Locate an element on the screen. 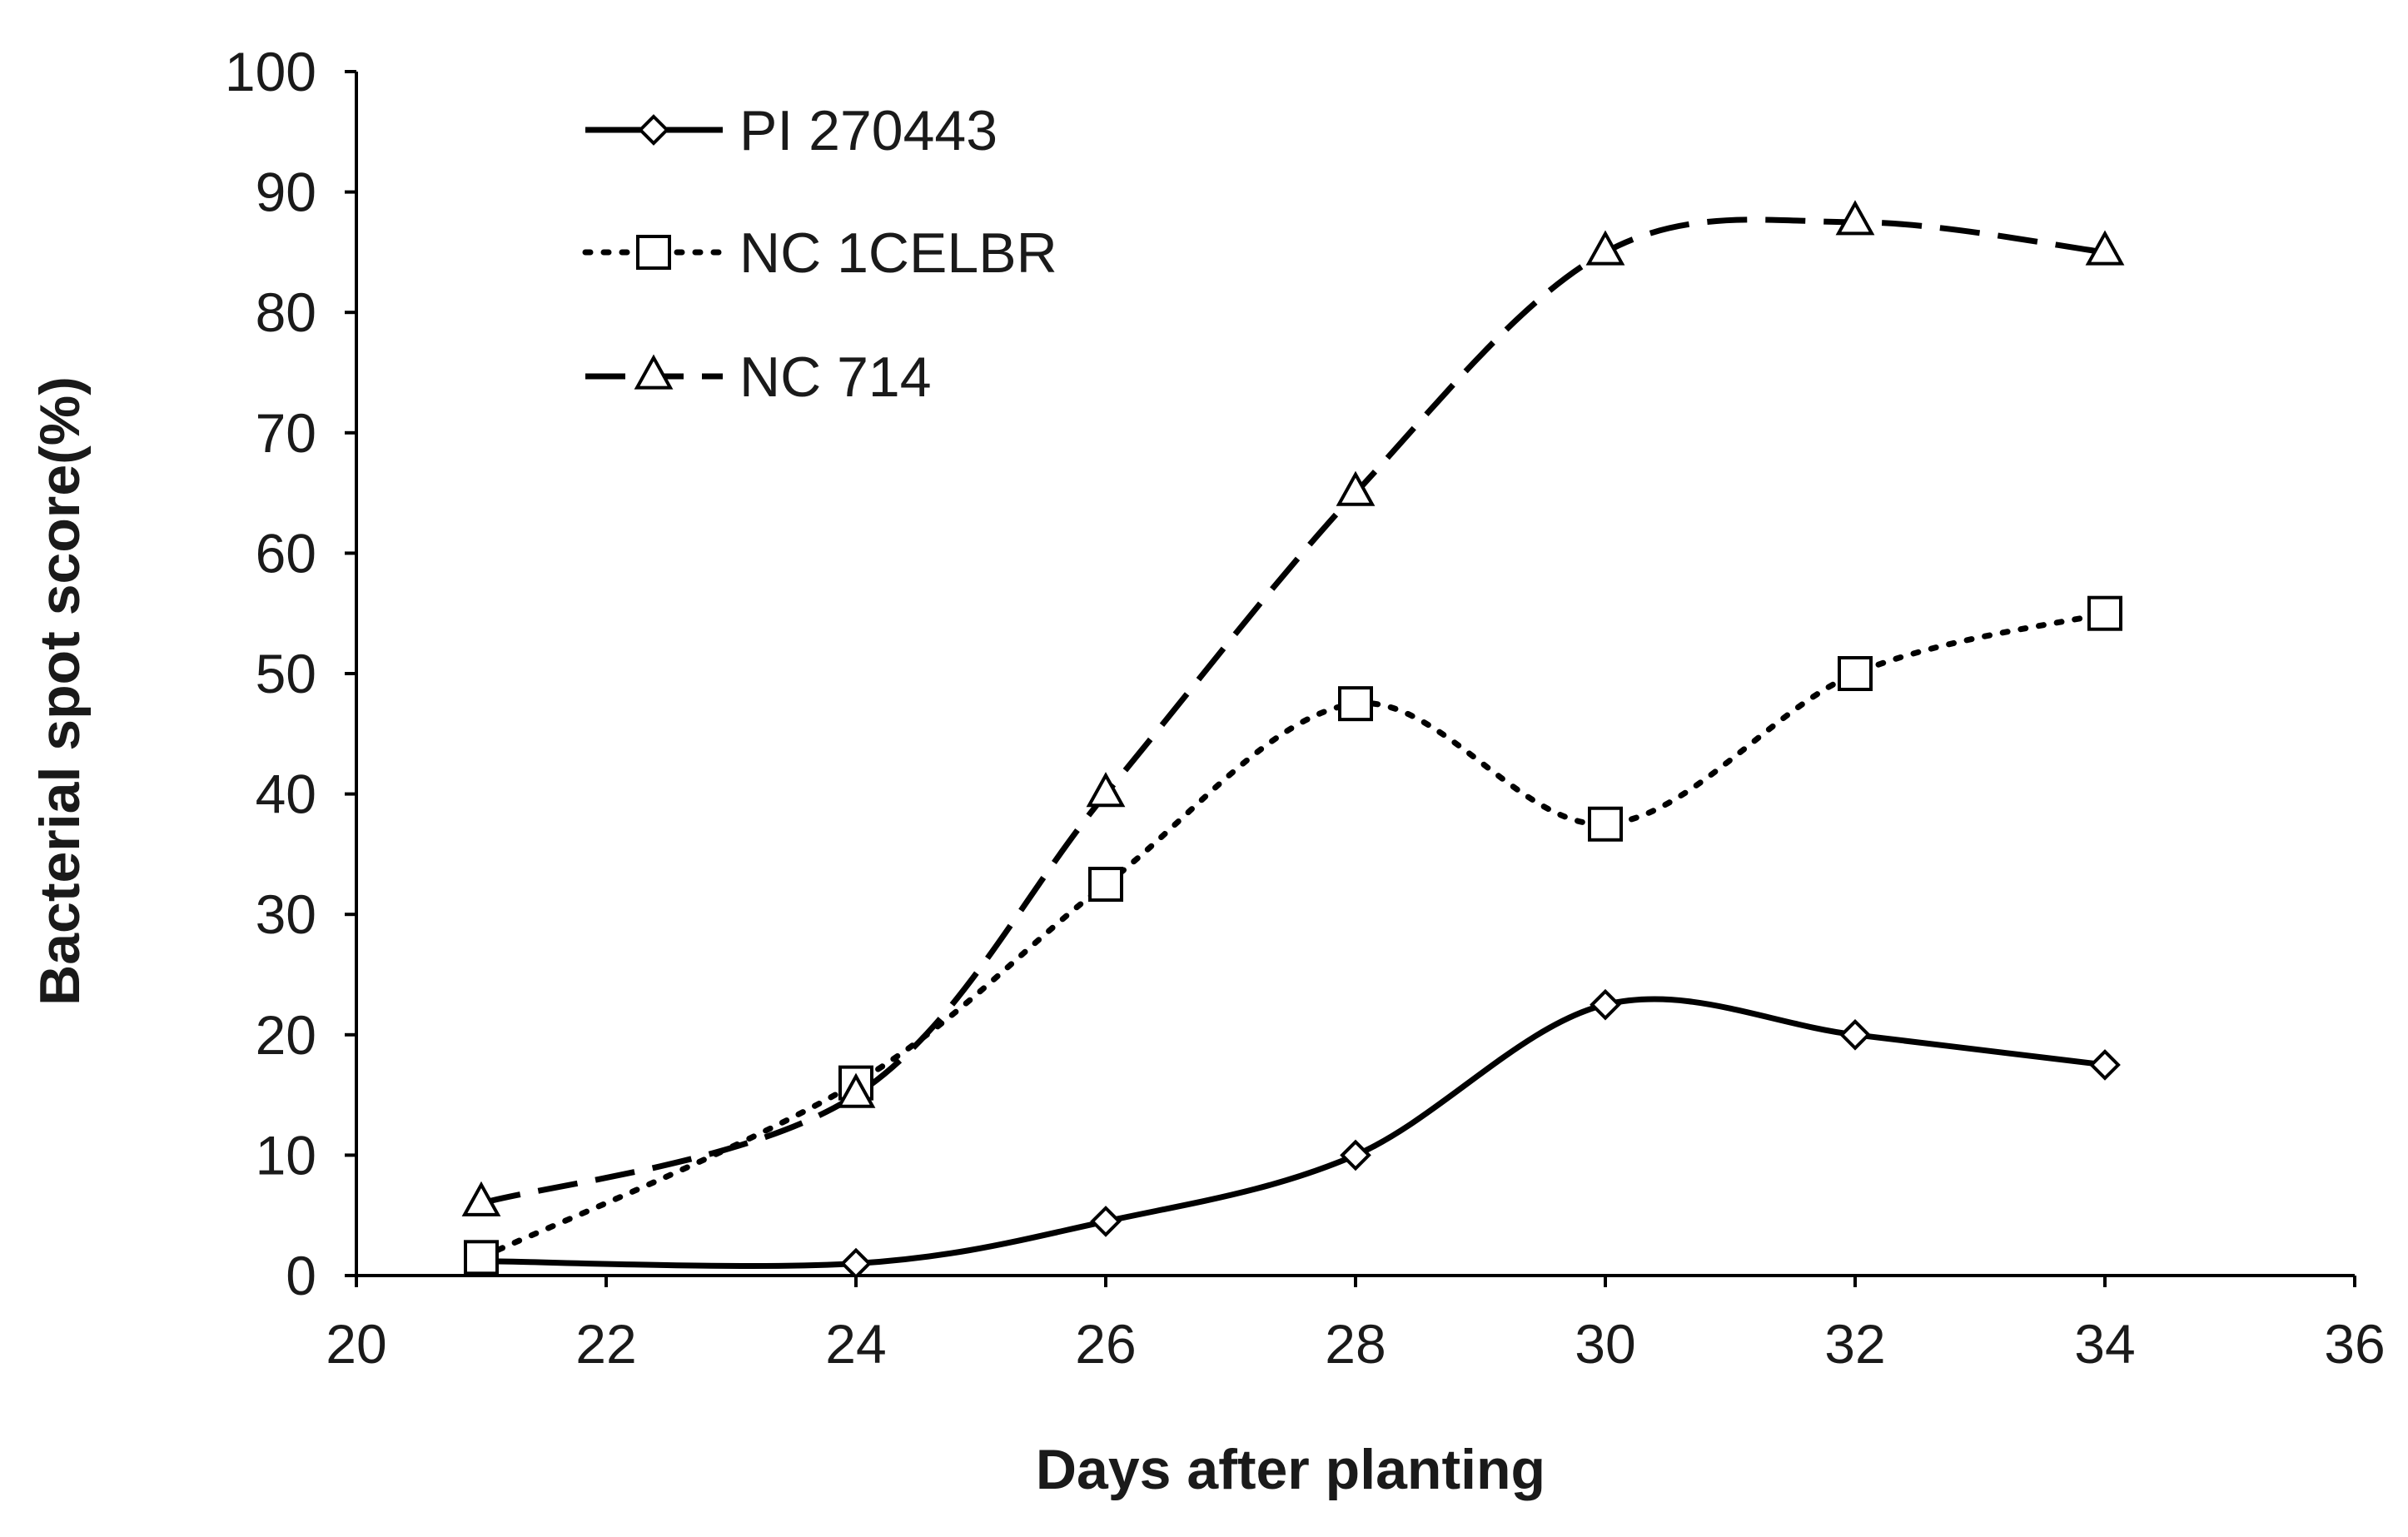 The height and width of the screenshot is (1537, 2408). y-tick-label: 10 is located at coordinates (286, 1155).